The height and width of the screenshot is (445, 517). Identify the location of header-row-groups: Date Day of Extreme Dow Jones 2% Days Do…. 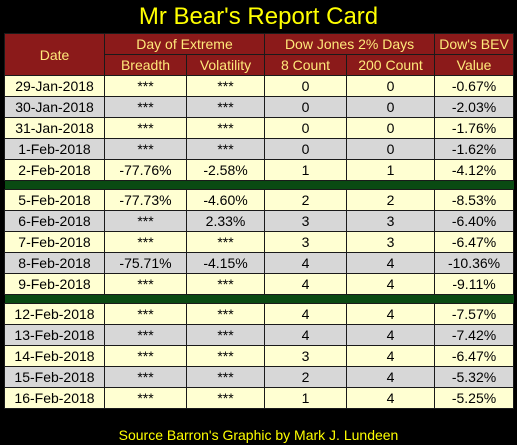
(259, 54).